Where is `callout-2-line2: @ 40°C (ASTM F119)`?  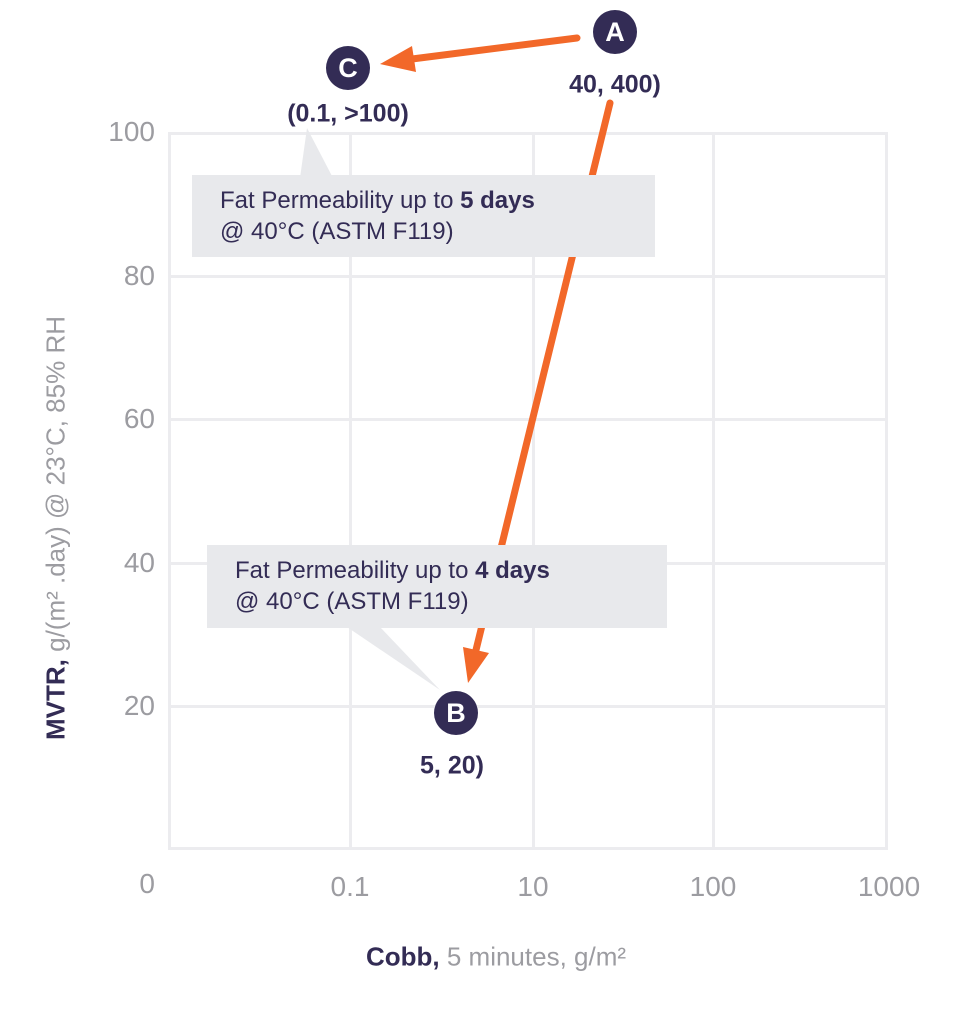 callout-2-line2: @ 40°C (ASTM F119) is located at coordinates (352, 601).